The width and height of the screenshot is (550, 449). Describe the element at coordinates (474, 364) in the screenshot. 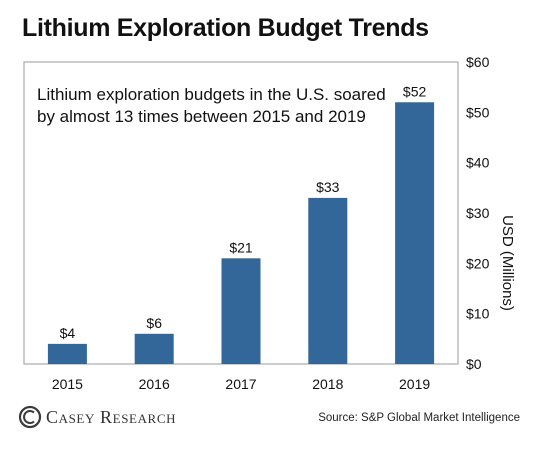

I see `y-tick-label-0: $0` at that location.